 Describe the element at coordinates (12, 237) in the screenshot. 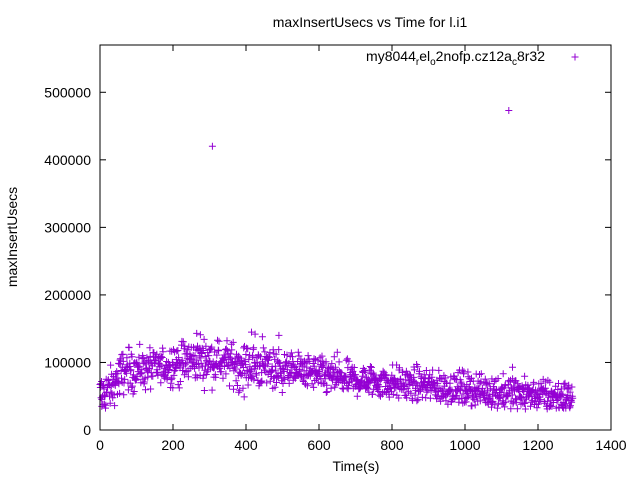

I see `y-axis-label: maxInsertUsecs` at that location.